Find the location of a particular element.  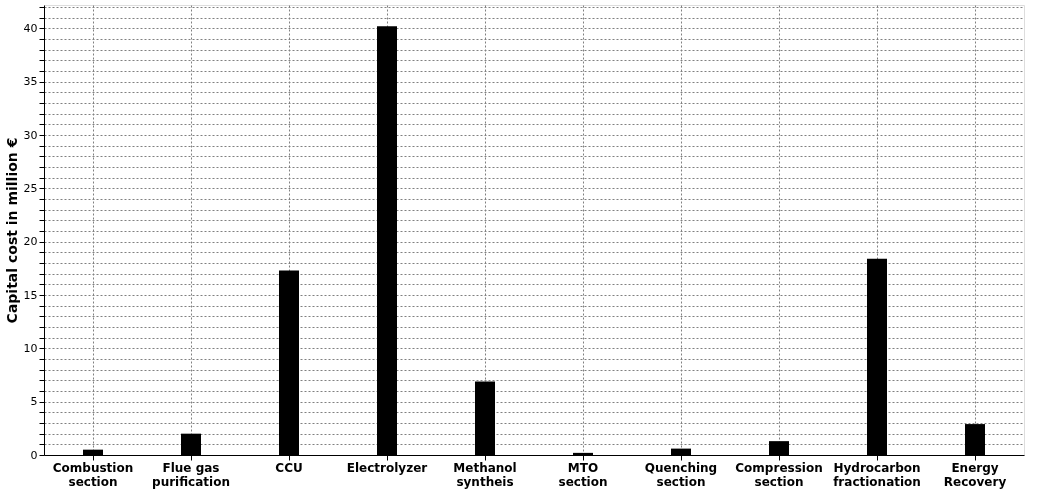

x-tick-label: Energy Recovery is located at coordinates (975, 474).